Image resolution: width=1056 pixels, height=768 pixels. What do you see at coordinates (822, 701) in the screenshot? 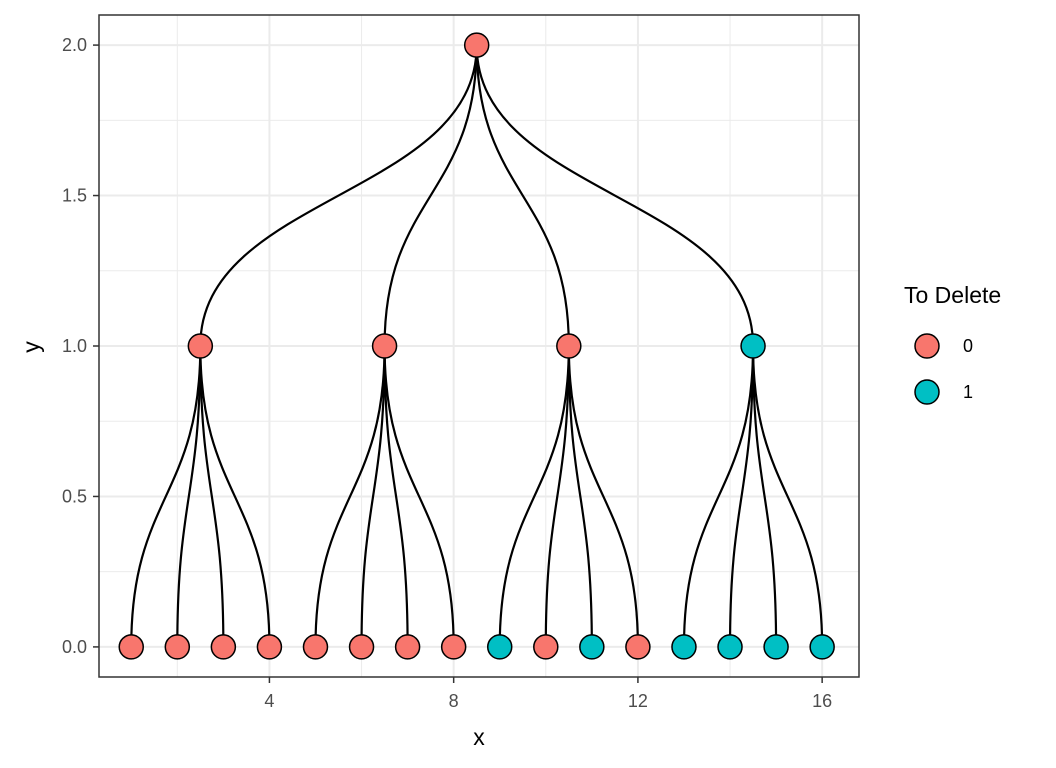
I see `x-tick-label: 16` at bounding box center [822, 701].